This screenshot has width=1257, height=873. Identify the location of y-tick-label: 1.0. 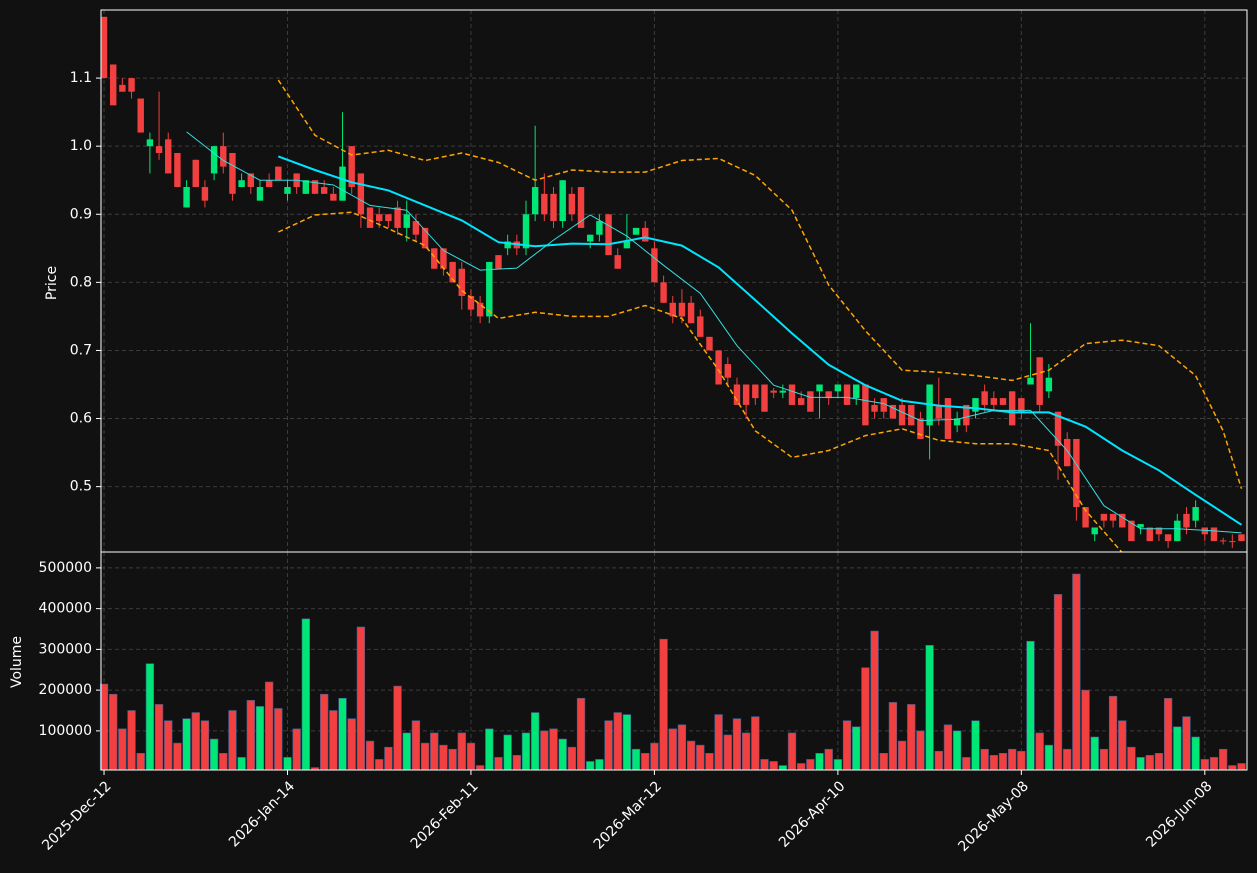
(81, 146).